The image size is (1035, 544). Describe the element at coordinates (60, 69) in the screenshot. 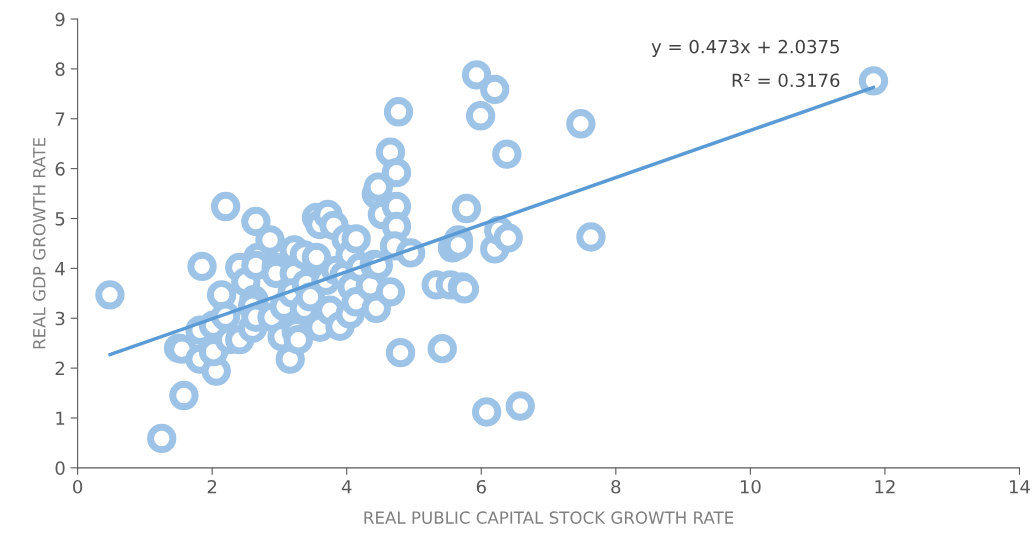

I see `y-tick-label: 8` at that location.